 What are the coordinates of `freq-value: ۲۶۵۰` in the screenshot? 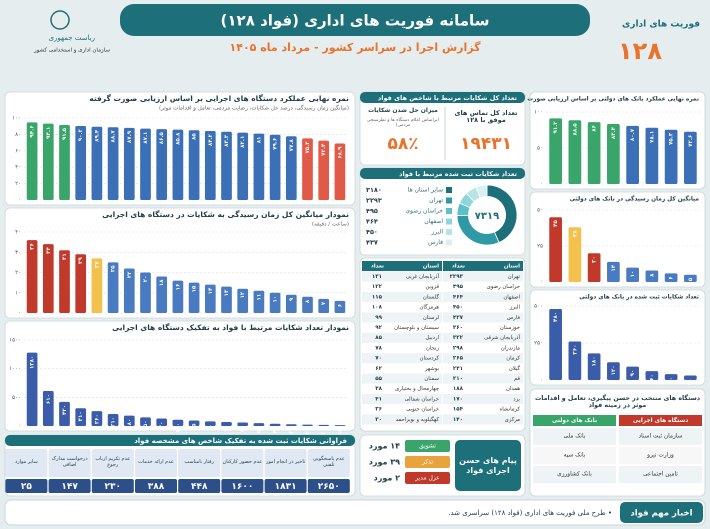 It's located at (329, 487).